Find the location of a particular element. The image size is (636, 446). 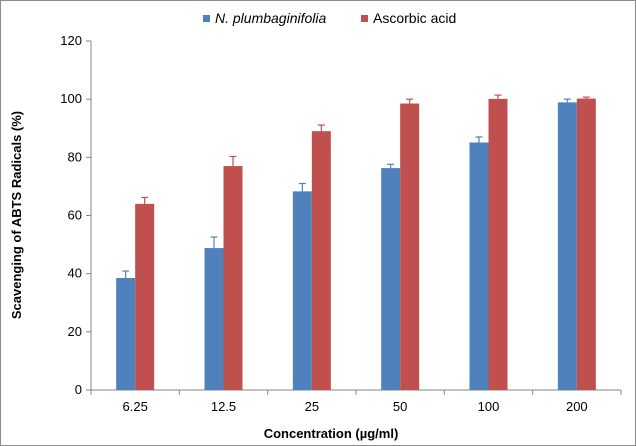

y-tick-label: 120 is located at coordinates (71, 40).